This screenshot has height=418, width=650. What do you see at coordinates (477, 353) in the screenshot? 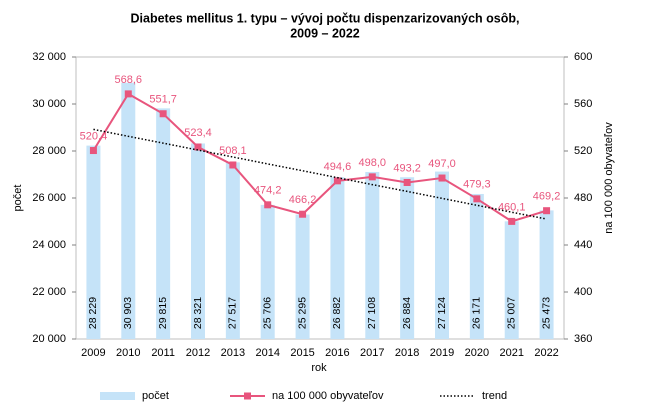
I see `x-tick-label: 2020` at bounding box center [477, 353].